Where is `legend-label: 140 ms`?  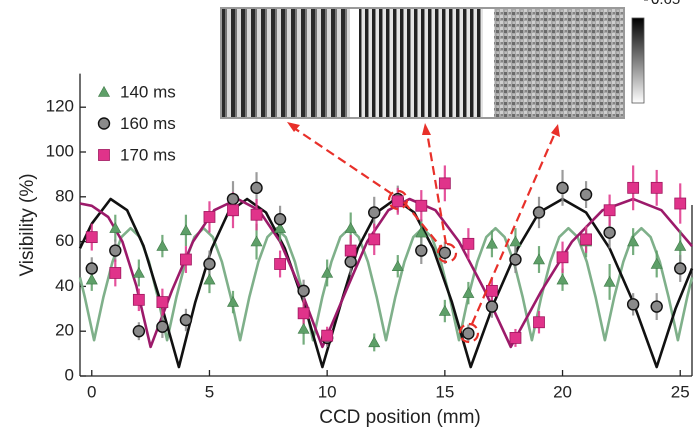 legend-label: 140 ms is located at coordinates (148, 91).